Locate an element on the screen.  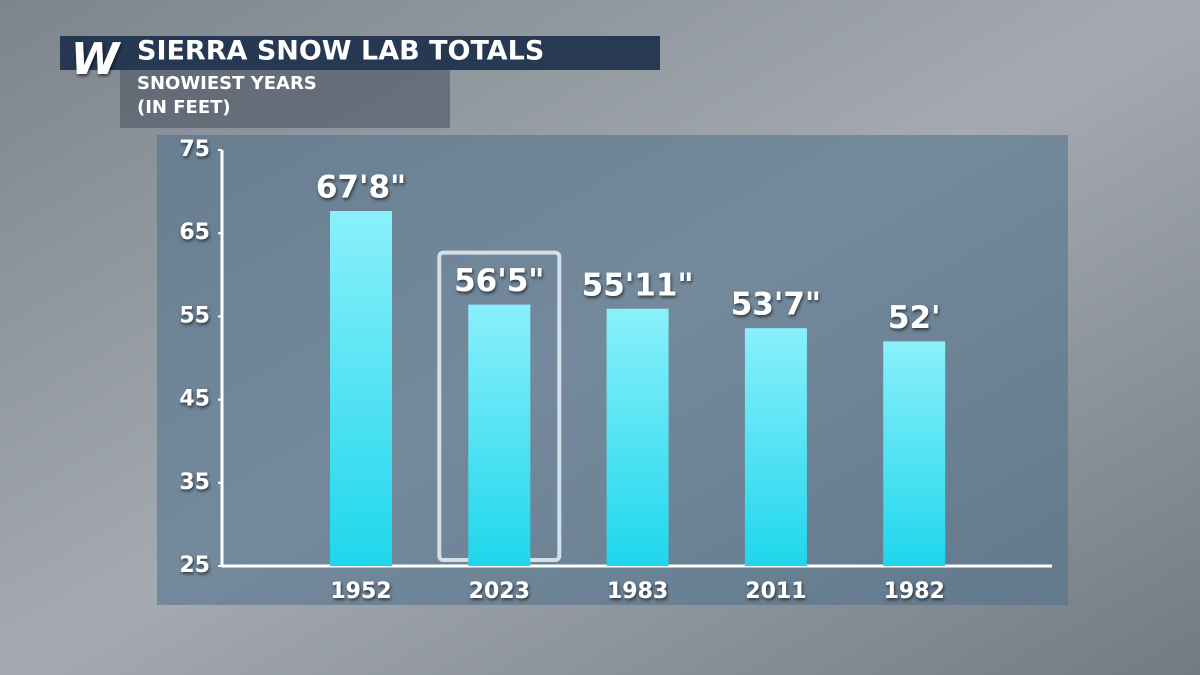
chart-title: SIERRA SNOW LAB TOTALS is located at coordinates (340, 51).